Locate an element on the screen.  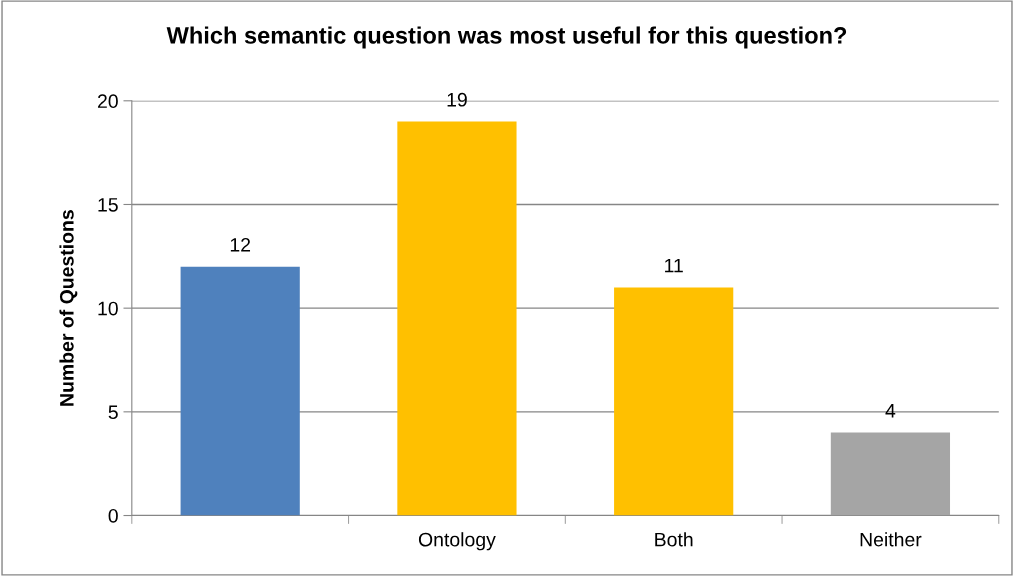
y-tick-label: 5 is located at coordinates (113, 412).